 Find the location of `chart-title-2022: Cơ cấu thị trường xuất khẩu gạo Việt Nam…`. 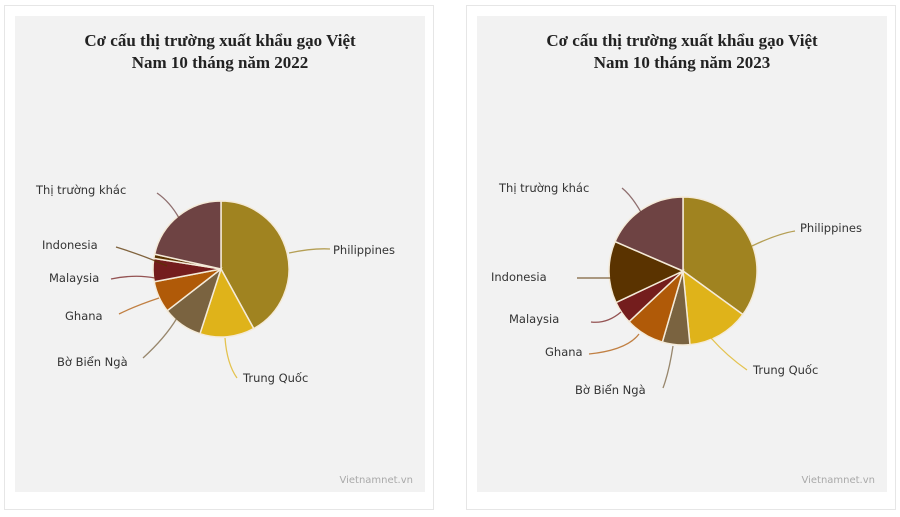

chart-title-2022: Cơ cấu thị trường xuất khẩu gạo Việt Nam… is located at coordinates (220, 52).